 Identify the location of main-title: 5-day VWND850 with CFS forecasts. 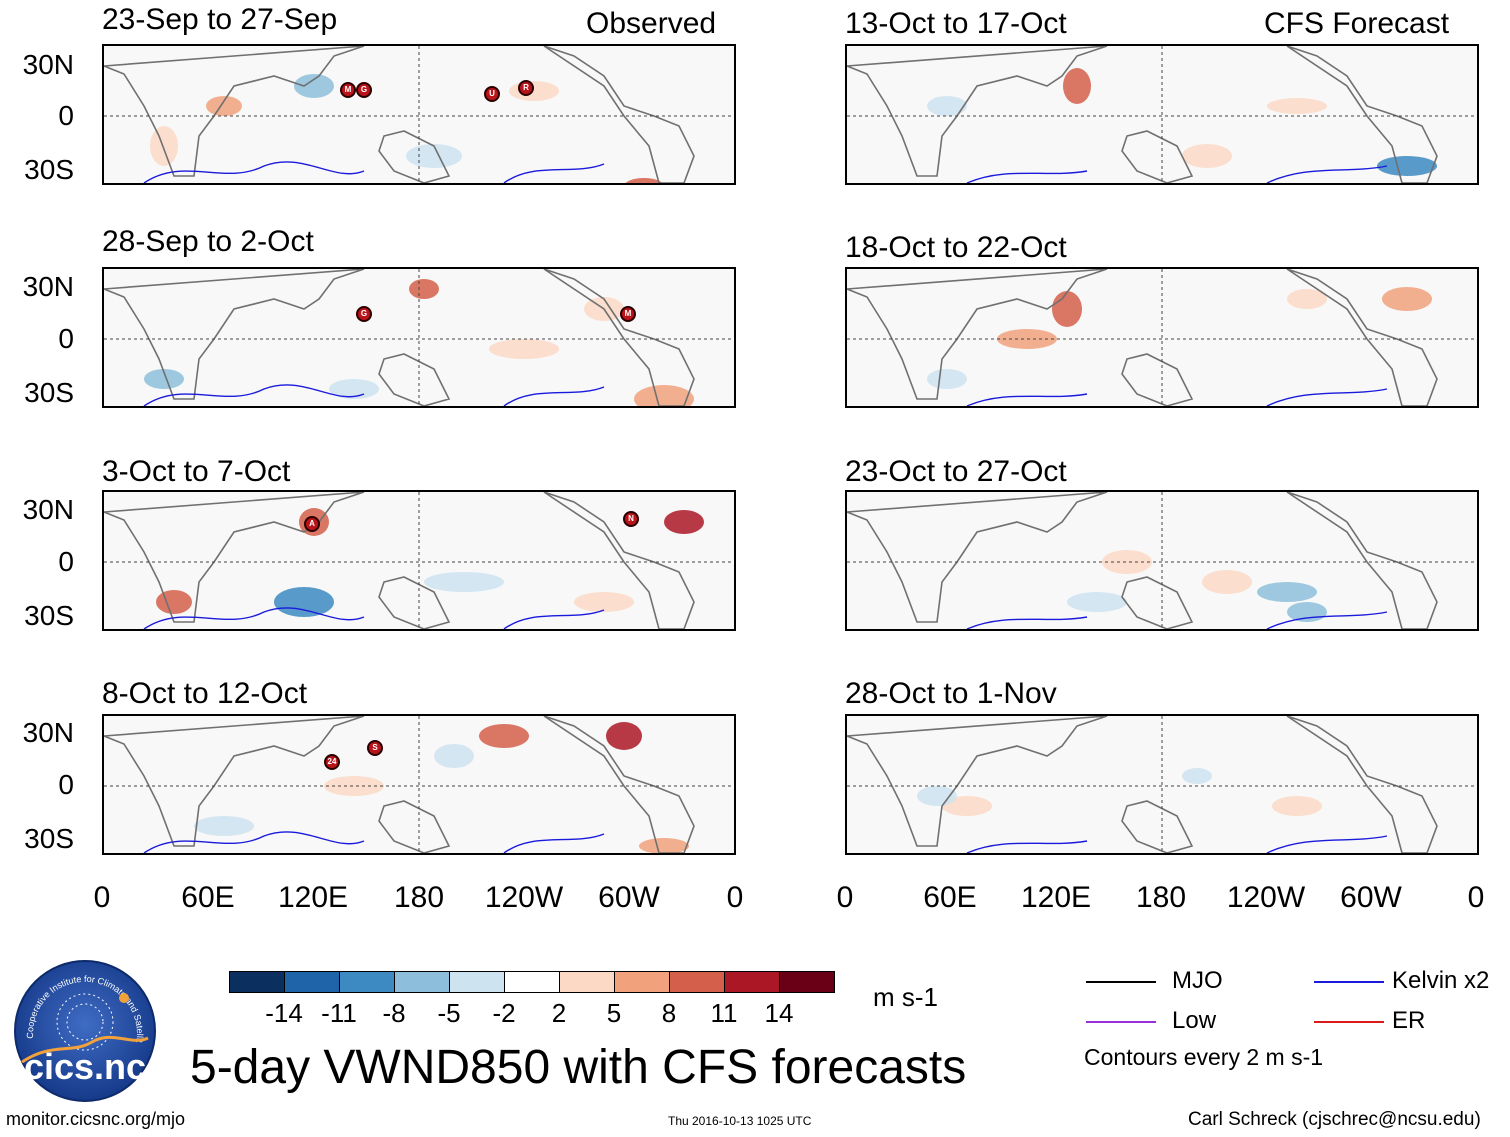
(578, 1067).